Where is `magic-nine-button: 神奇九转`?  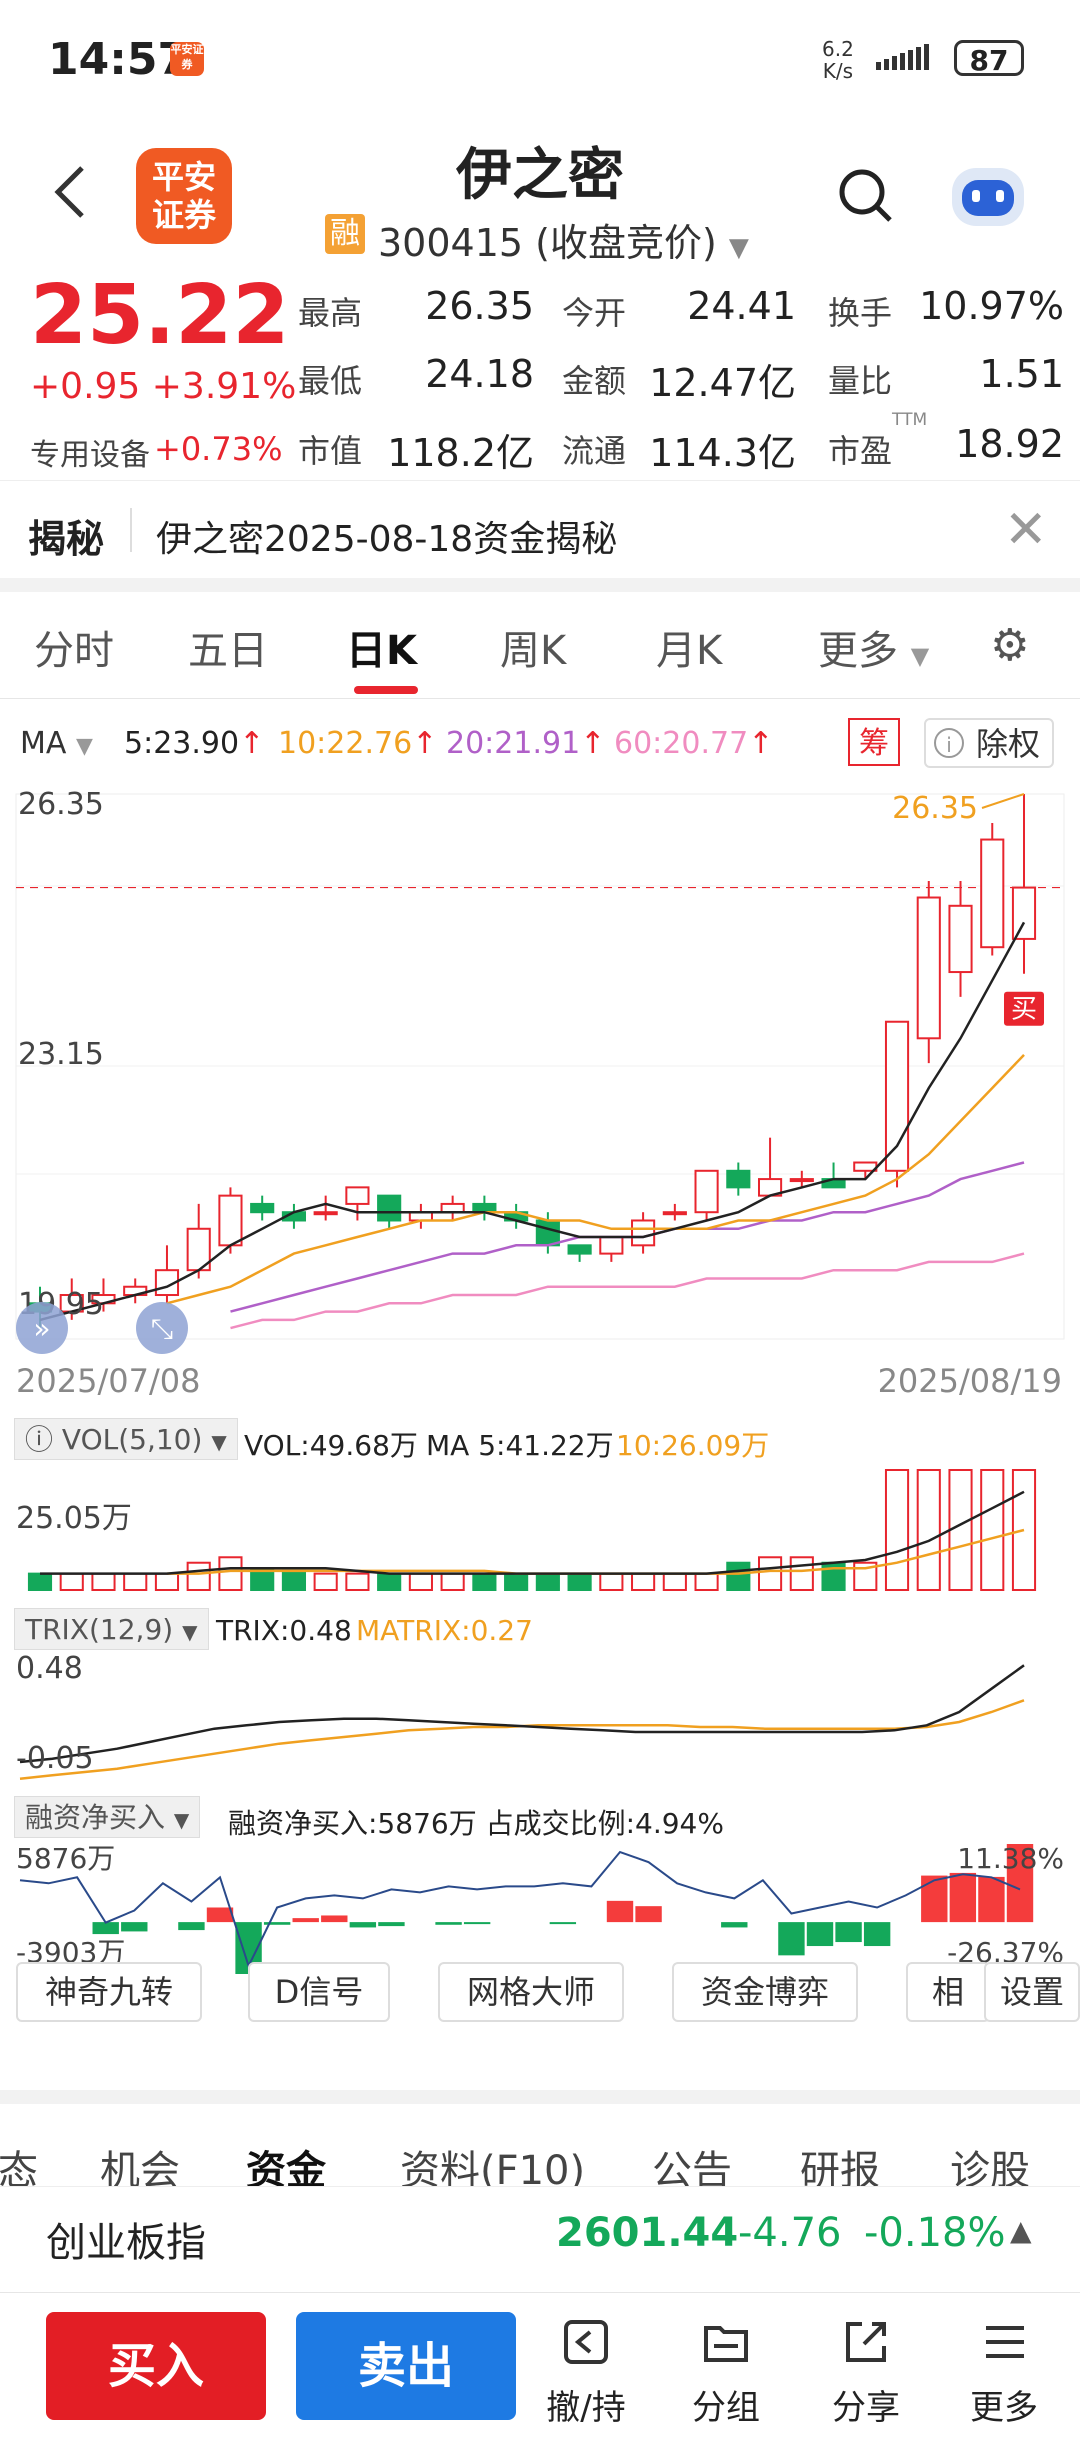 magic-nine-button: 神奇九转 is located at coordinates (109, 1992).